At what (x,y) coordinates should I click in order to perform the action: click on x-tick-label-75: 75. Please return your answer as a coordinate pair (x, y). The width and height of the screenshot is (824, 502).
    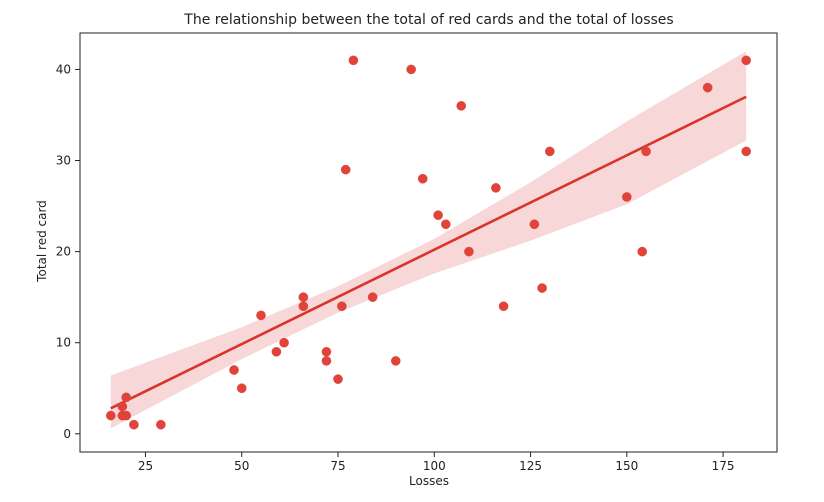
    Looking at the image, I should click on (337, 466).